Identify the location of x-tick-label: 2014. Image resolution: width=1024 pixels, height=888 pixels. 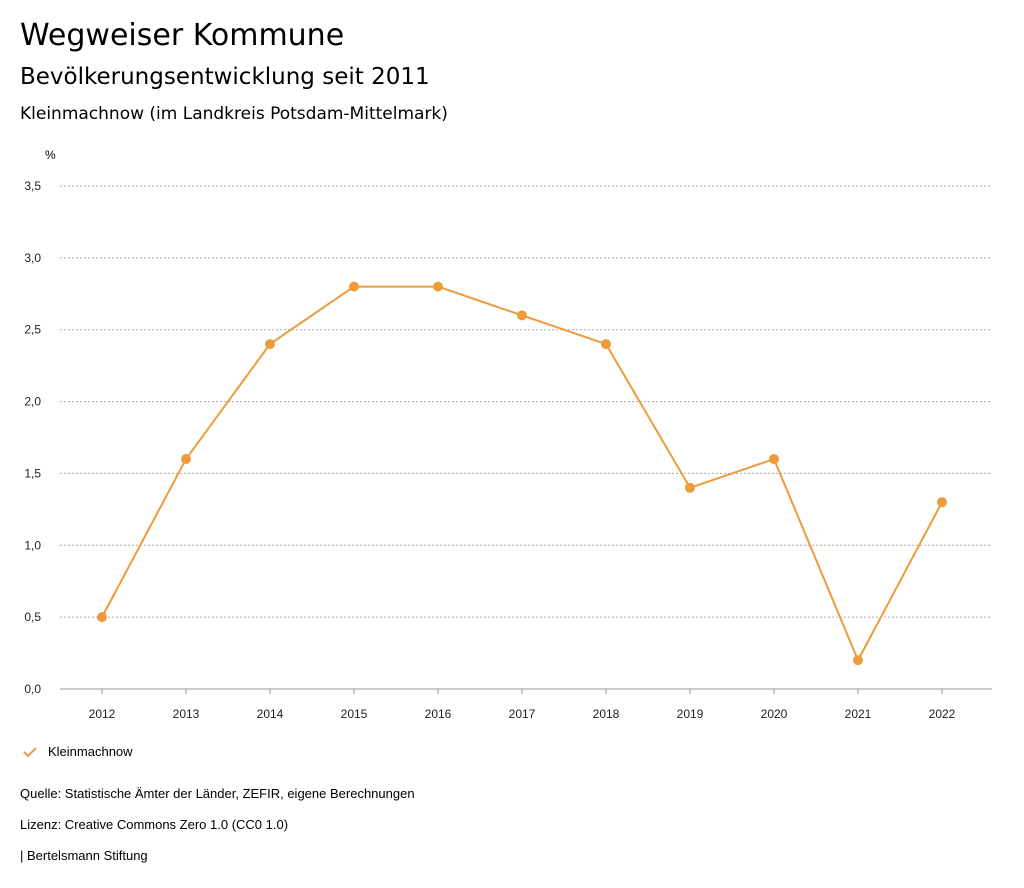
(270, 714).